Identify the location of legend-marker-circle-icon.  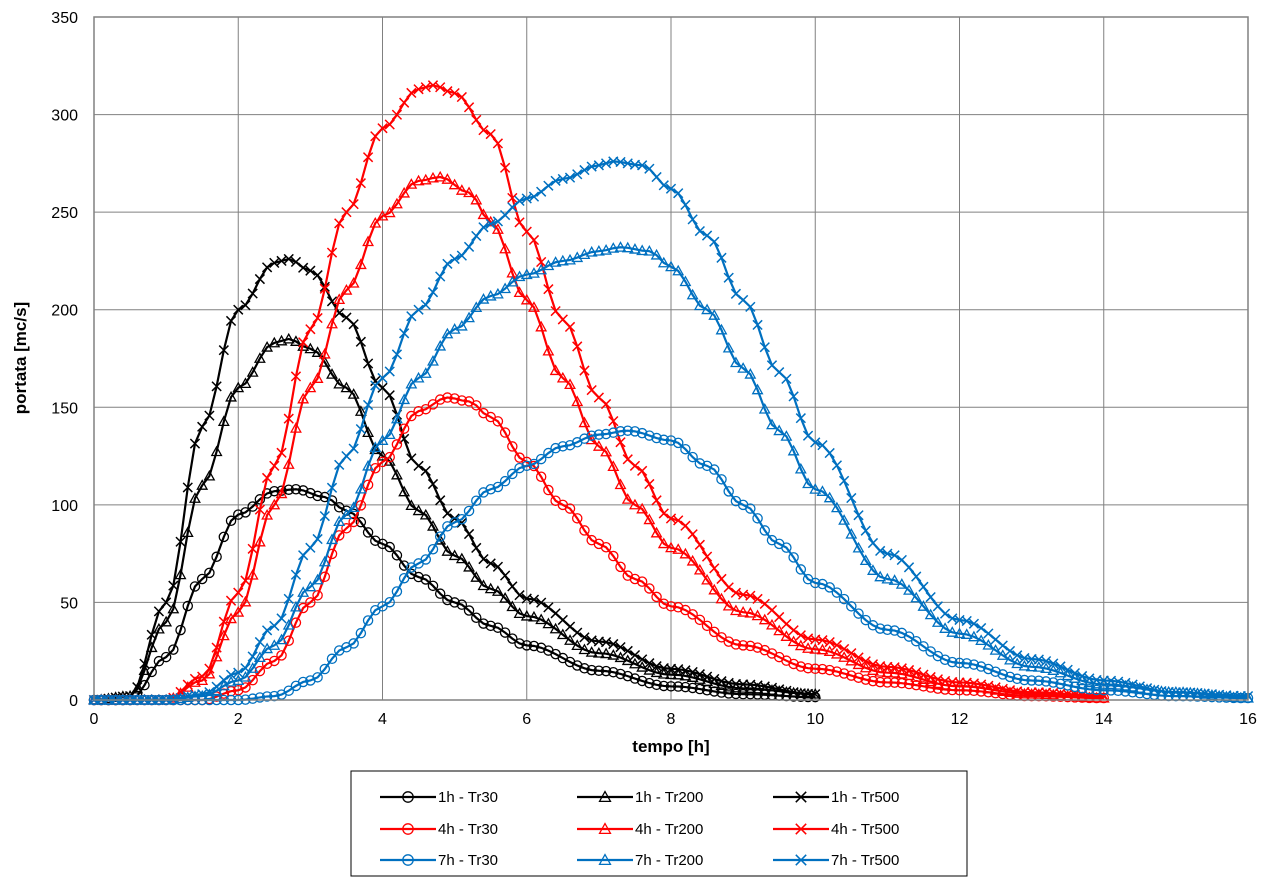
(408, 829).